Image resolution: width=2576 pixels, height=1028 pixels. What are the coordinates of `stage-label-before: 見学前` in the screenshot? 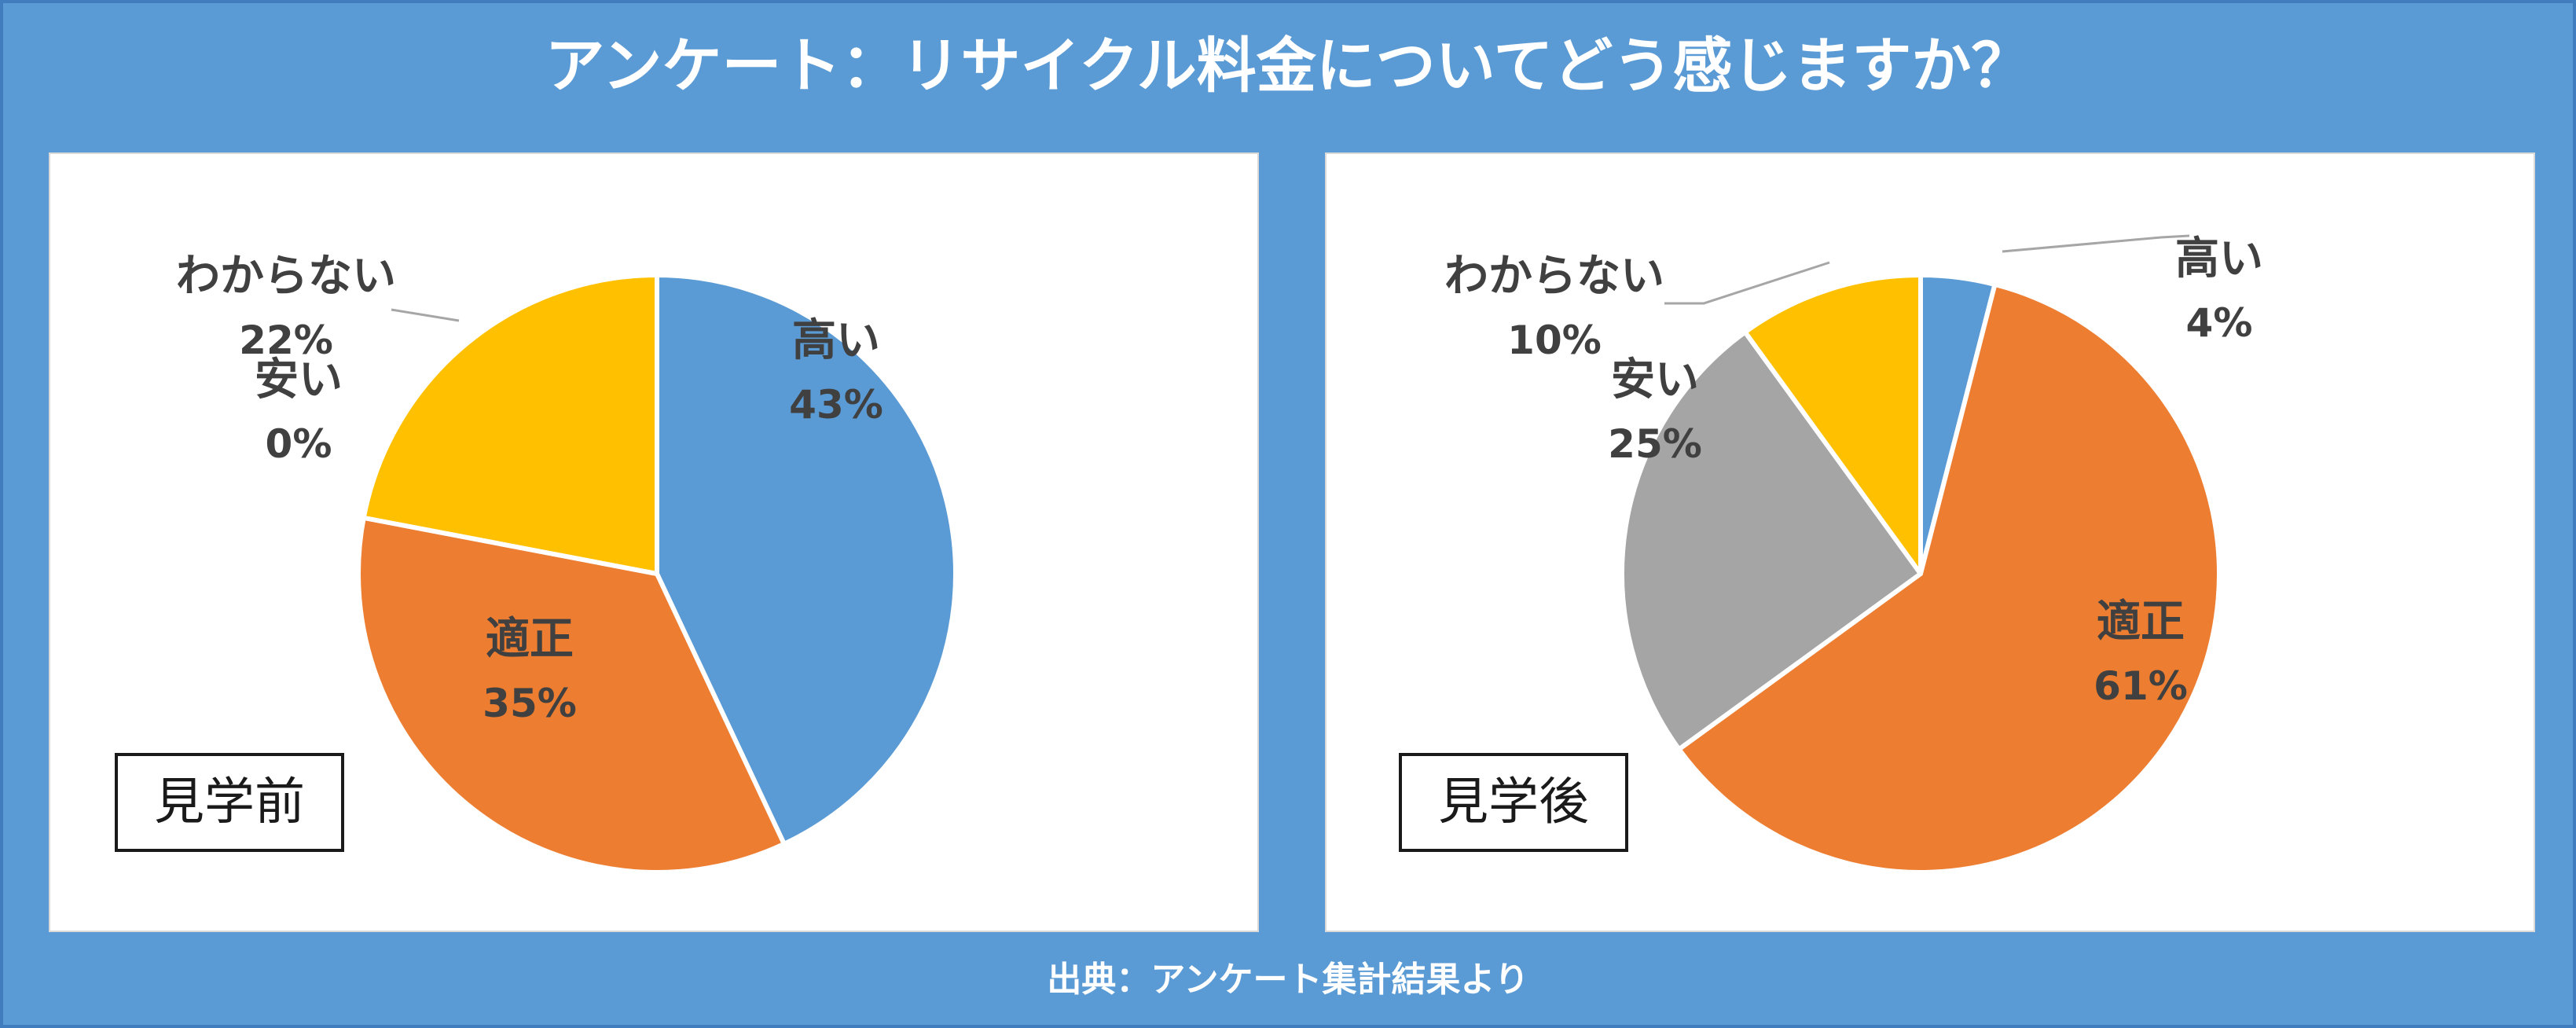 It's located at (229, 802).